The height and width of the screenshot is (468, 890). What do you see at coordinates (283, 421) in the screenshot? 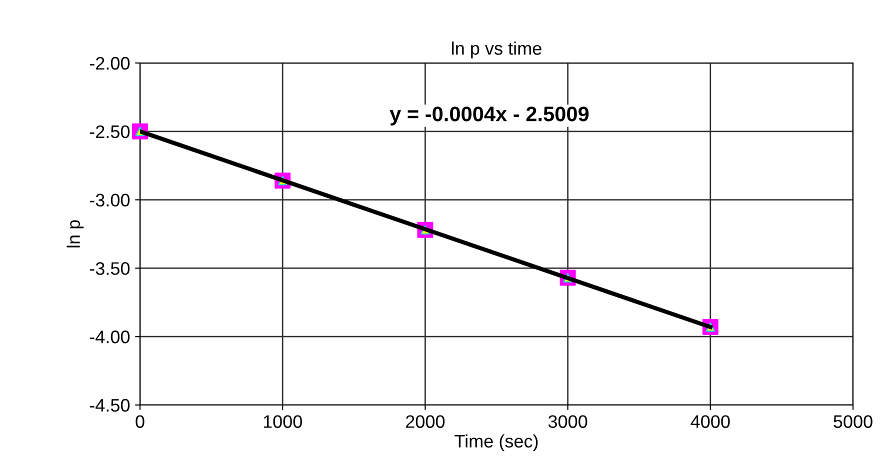
I see `x-tick-label: 1000` at bounding box center [283, 421].